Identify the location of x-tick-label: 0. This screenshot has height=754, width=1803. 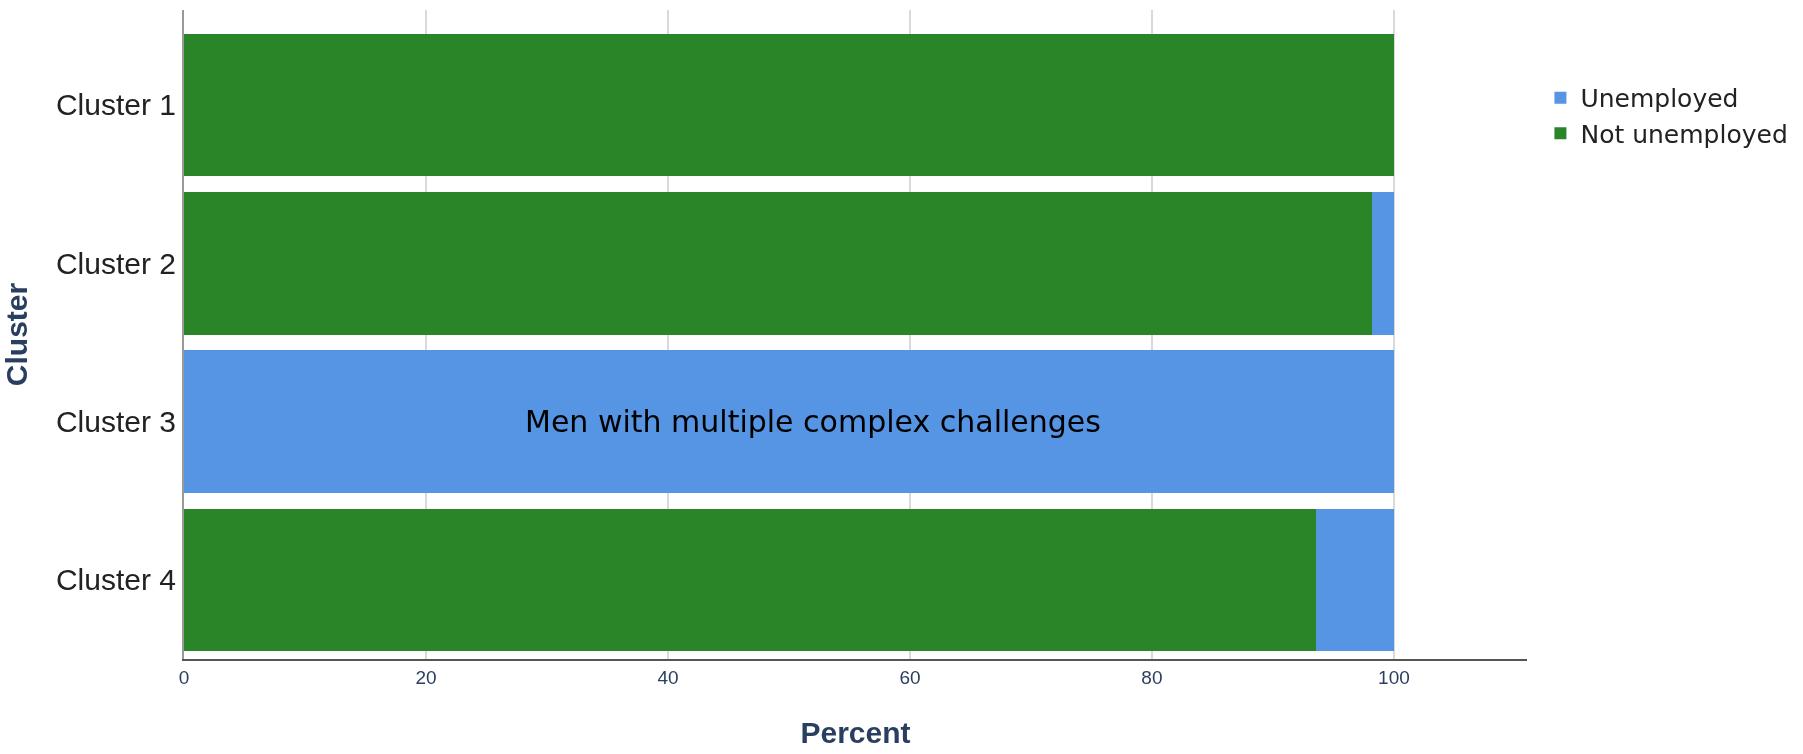
(184, 677).